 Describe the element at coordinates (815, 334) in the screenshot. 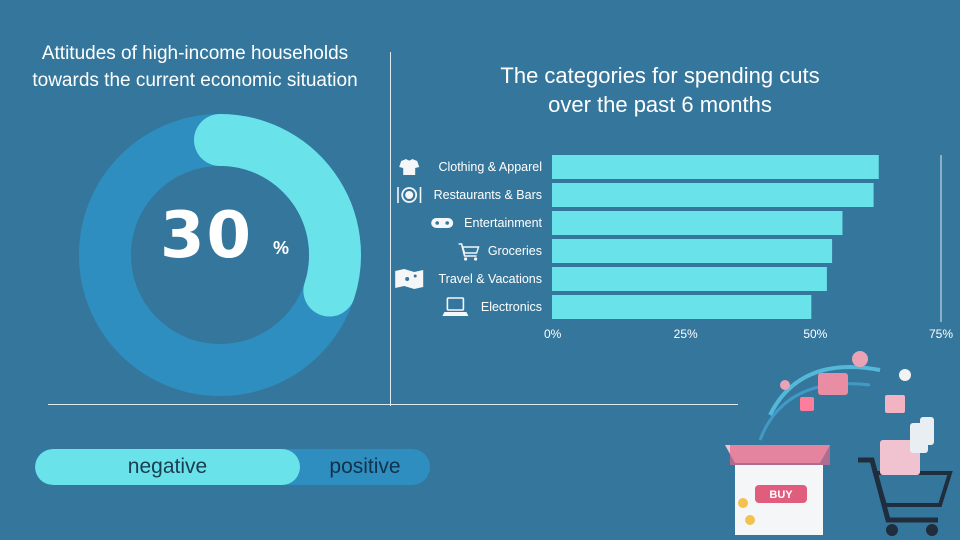

I see `x-tick-2: 50%` at that location.